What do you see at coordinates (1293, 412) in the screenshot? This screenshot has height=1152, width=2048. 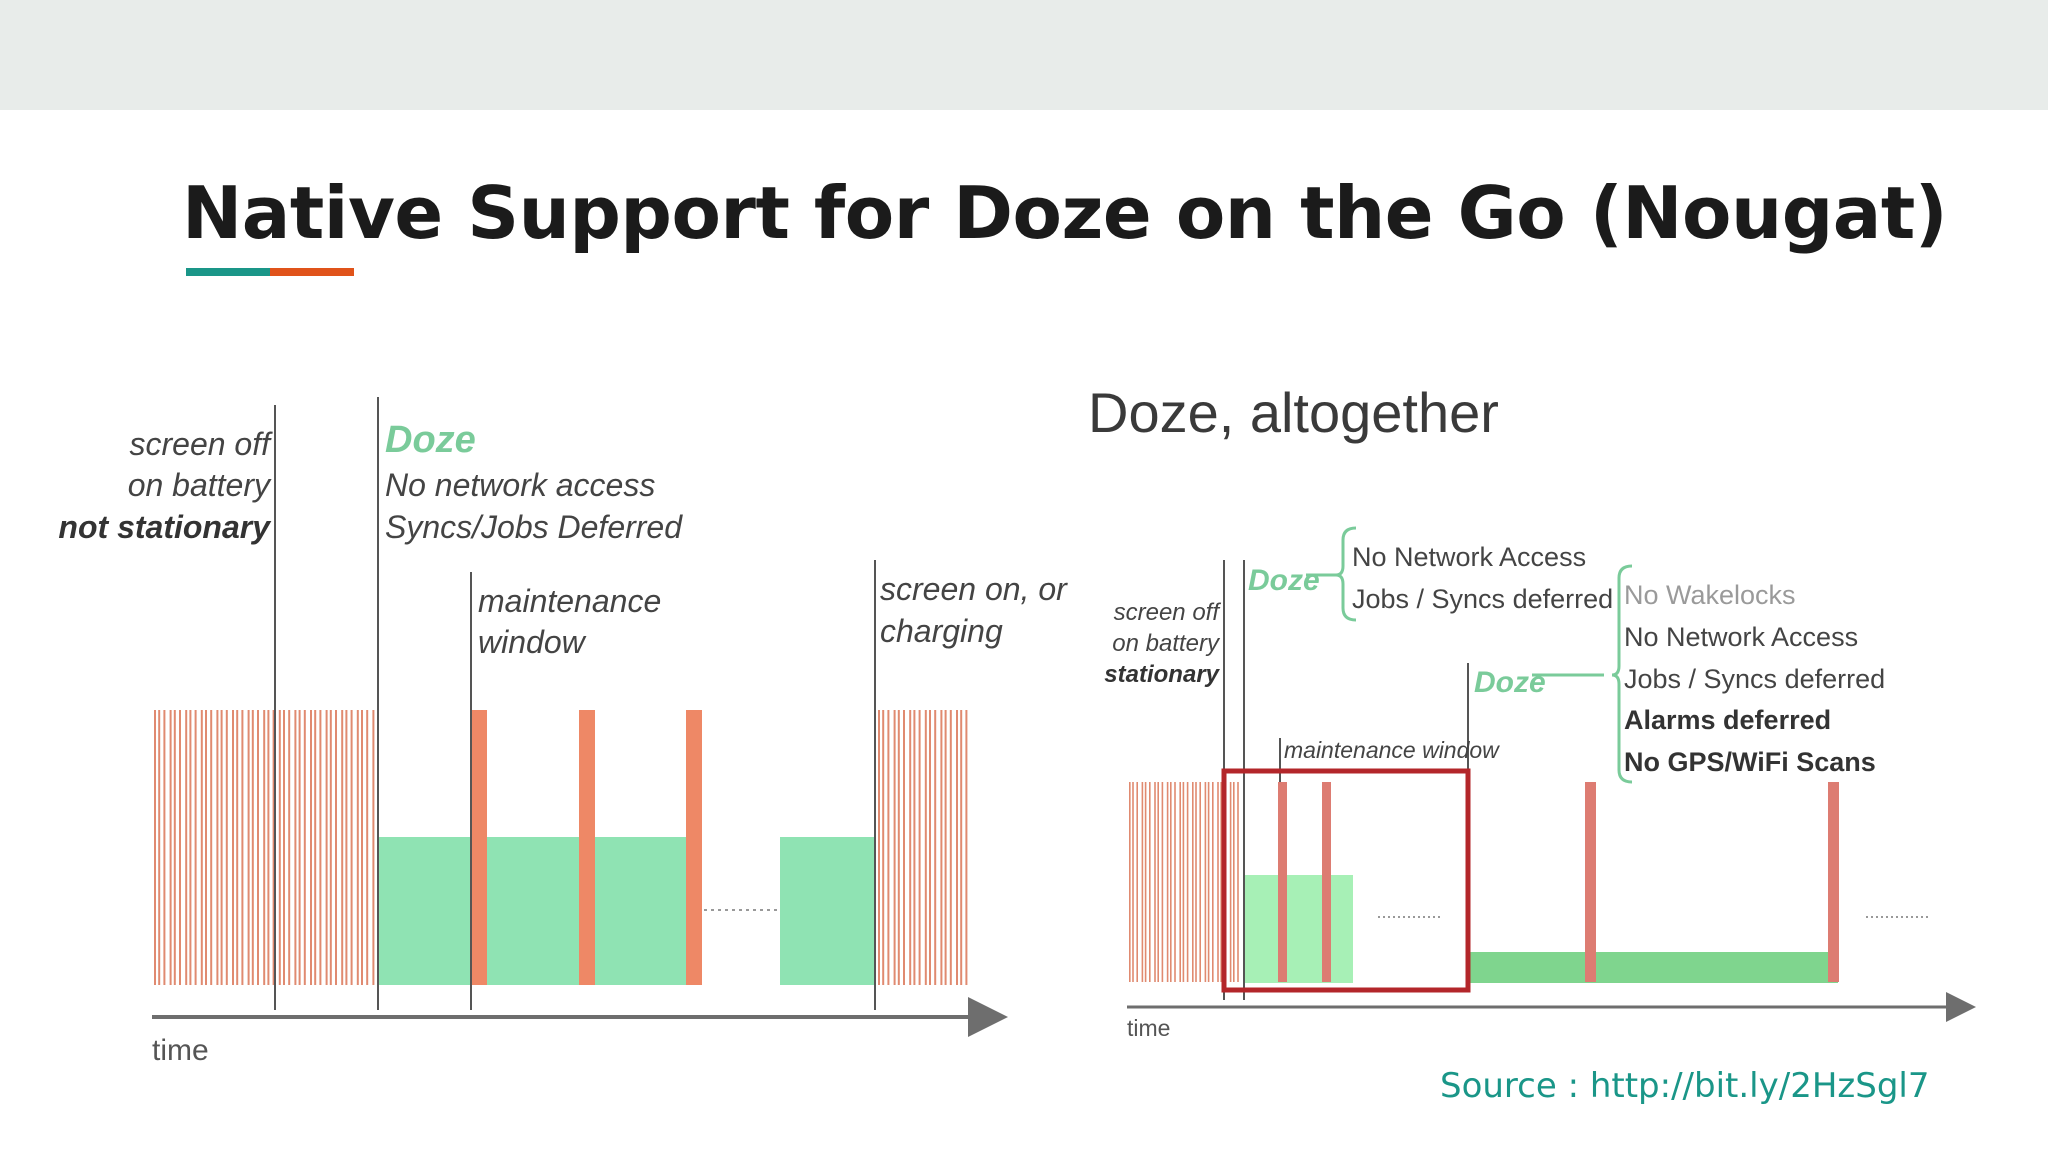 I see `right-heading: Doze, altogether` at bounding box center [1293, 412].